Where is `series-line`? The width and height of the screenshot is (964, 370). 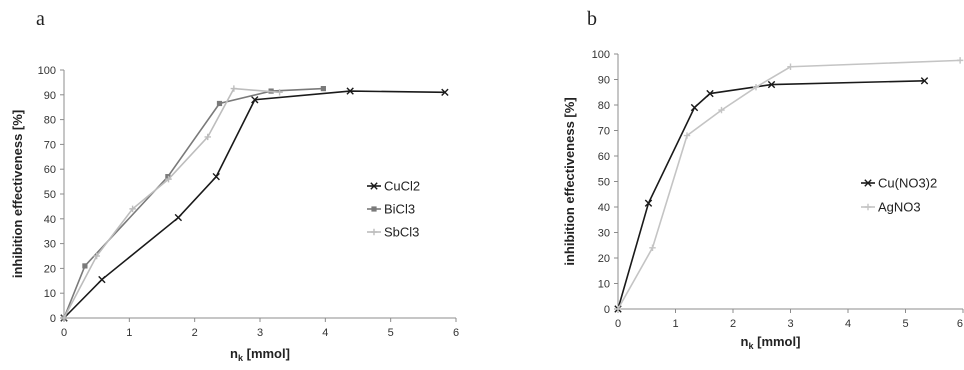
series-line is located at coordinates (171, 203).